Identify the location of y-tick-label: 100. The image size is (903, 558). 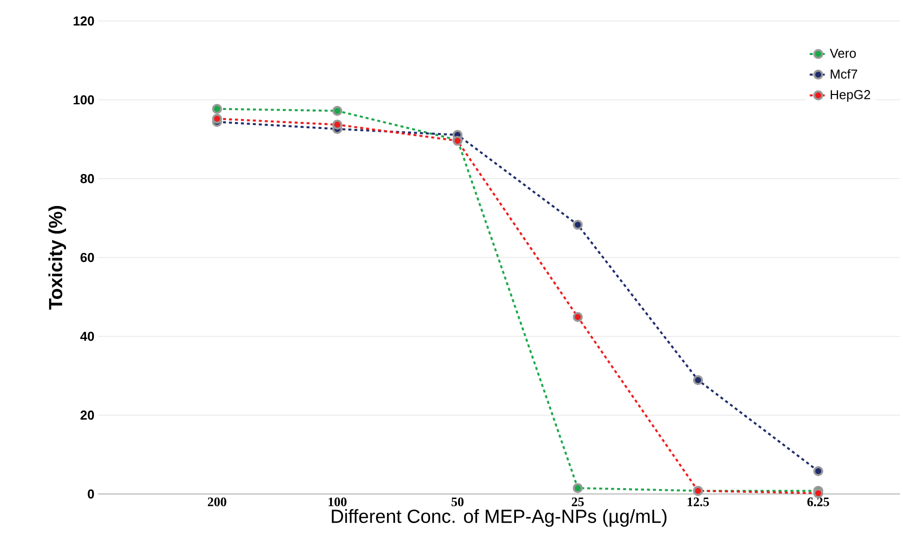
(84, 99).